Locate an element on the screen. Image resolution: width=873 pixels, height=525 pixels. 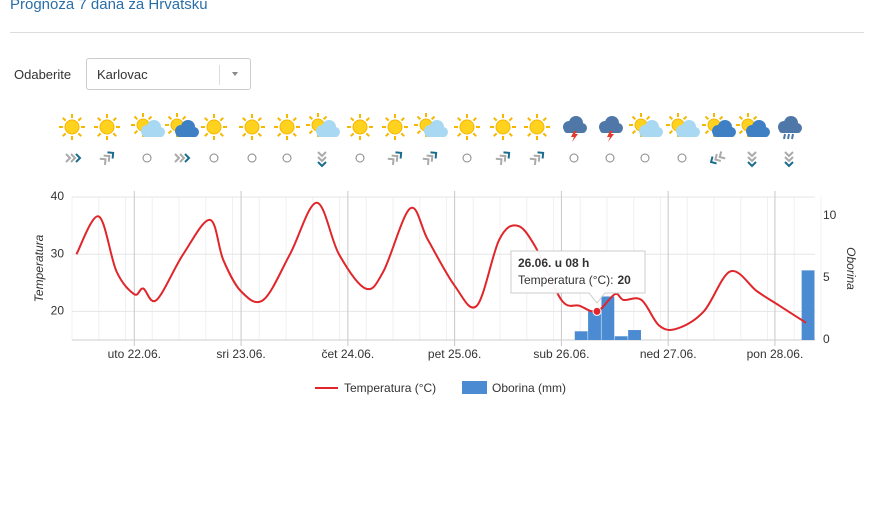
tooltip-box is located at coordinates (578, 277).